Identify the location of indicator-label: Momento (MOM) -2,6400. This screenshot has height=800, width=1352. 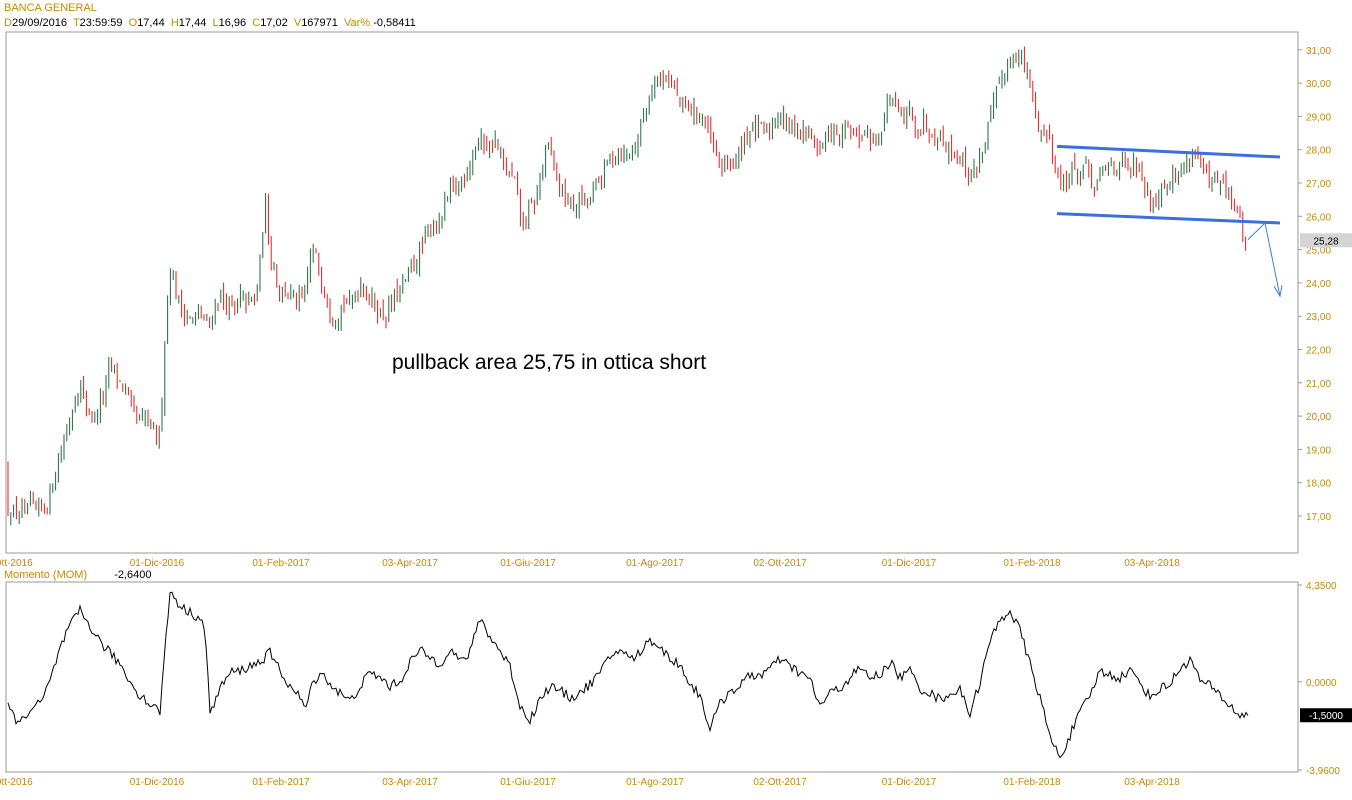
(78, 575).